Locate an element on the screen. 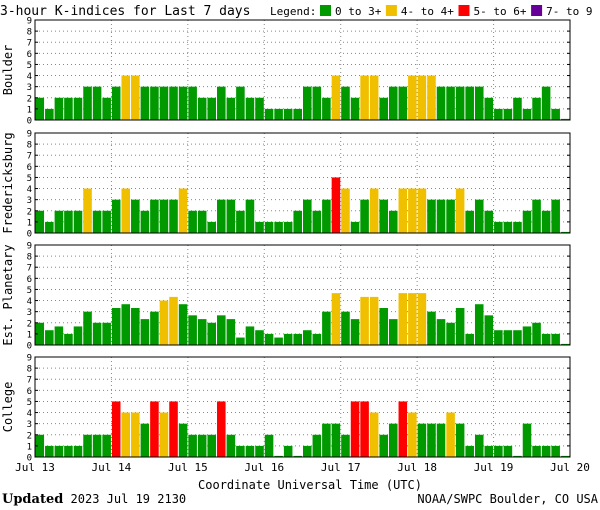 This screenshot has width=600, height=510. legend-item-label: 4- to 4+ is located at coordinates (427, 11).